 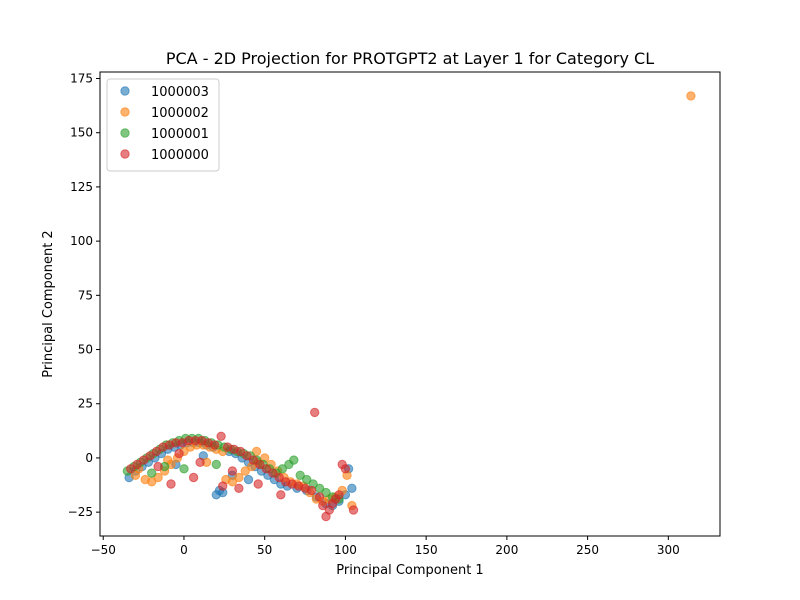 I want to click on y-axis-label: Principal Component 2, so click(x=48, y=303).